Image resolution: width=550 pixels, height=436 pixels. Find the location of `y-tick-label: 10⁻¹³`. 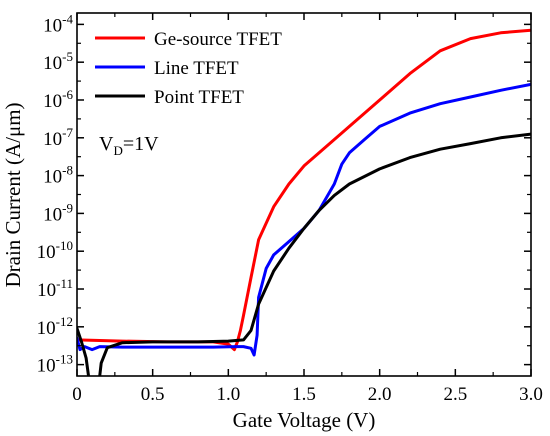

y-tick-label: 10⁻¹³ is located at coordinates (55, 364).